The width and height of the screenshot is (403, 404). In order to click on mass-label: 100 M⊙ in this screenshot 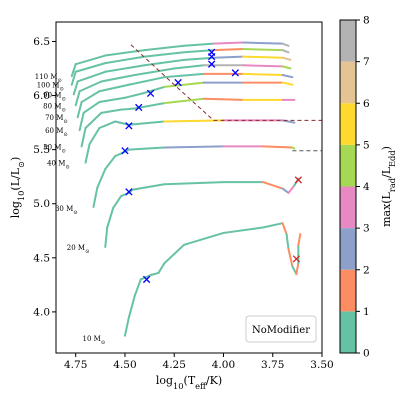, I will do `click(50, 87)`.